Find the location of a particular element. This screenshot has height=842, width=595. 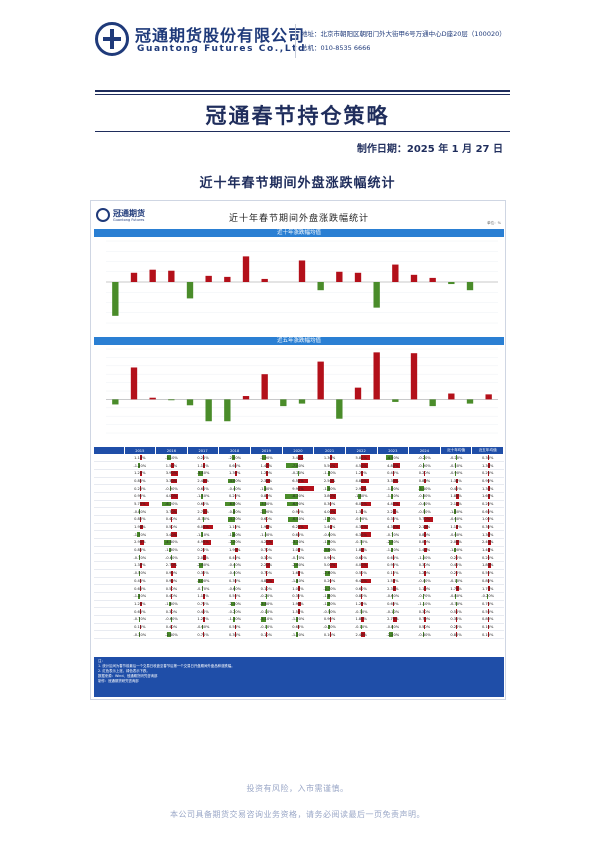

table-cell-value: 4.00% is located at coordinates (171, 496).